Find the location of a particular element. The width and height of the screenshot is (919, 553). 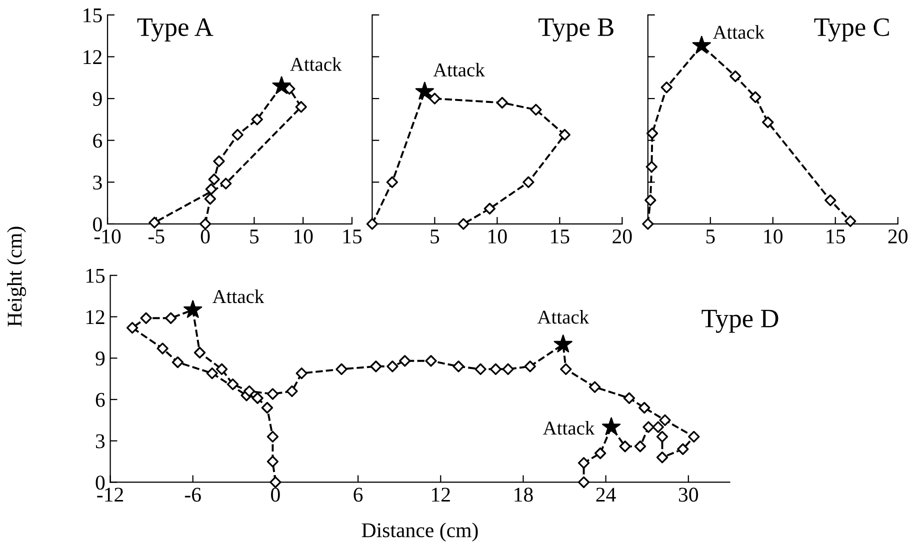

x-axis-title: Distance (cm) is located at coordinates (420, 532).